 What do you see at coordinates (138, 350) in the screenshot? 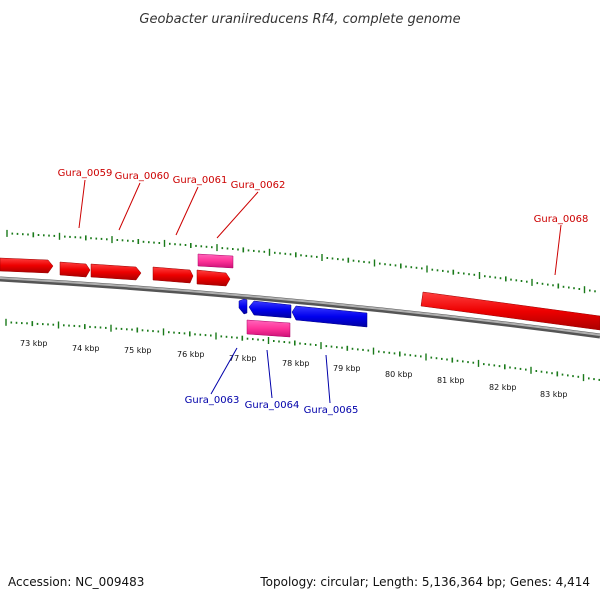
I see `tick-label: 75 kbp` at bounding box center [138, 350].